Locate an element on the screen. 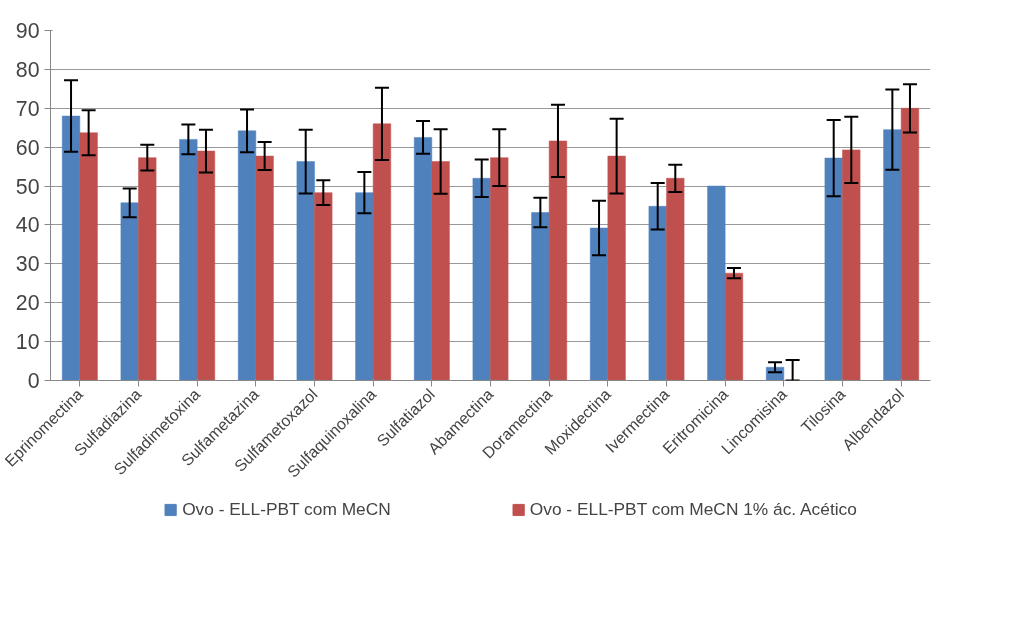 The width and height of the screenshot is (1026, 628). y-tick-label: 90 is located at coordinates (27, 31).